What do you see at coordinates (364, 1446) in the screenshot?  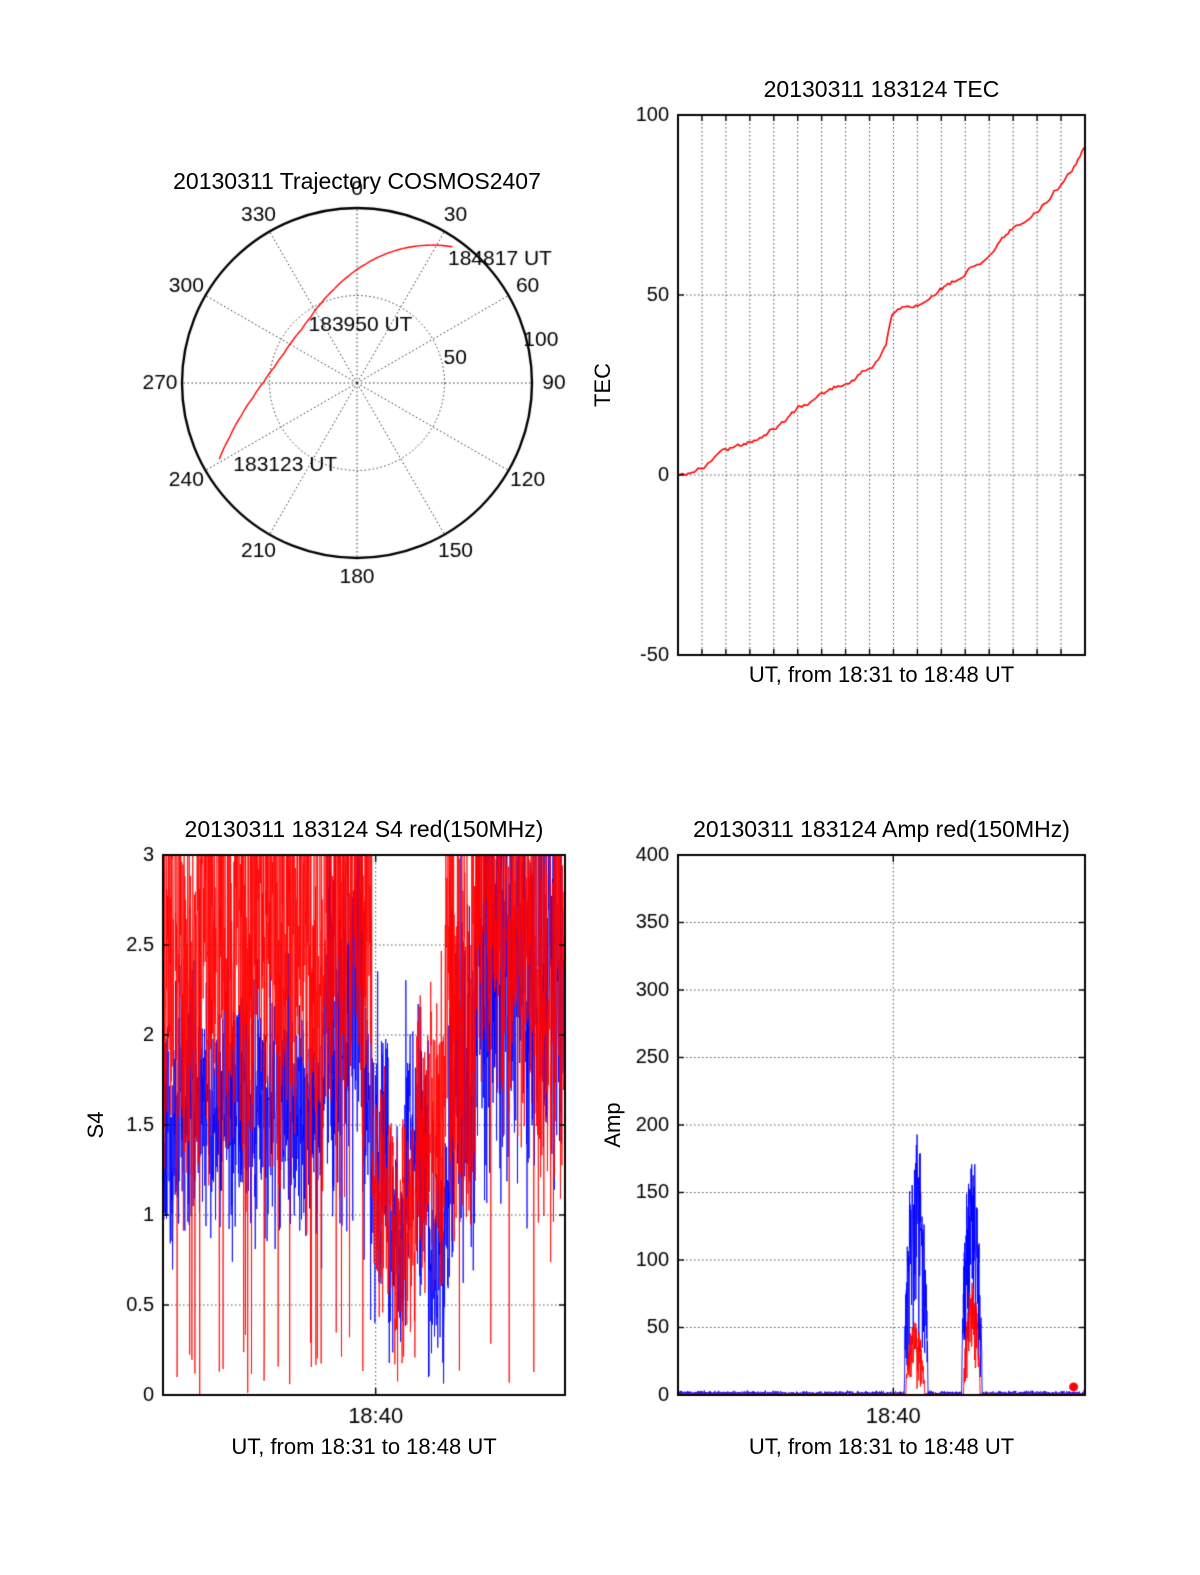 I see `s4-xcaption: UT, from 18:31 to 18:48 UT` at bounding box center [364, 1446].